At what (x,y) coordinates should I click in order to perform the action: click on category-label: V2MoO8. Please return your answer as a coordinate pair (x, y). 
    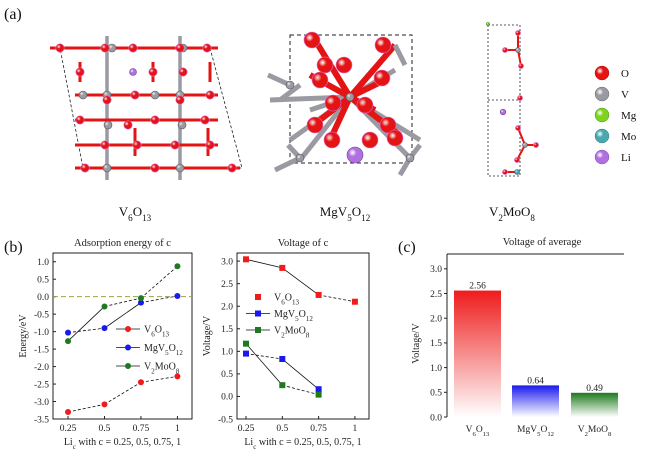
    Looking at the image, I should click on (595, 431).